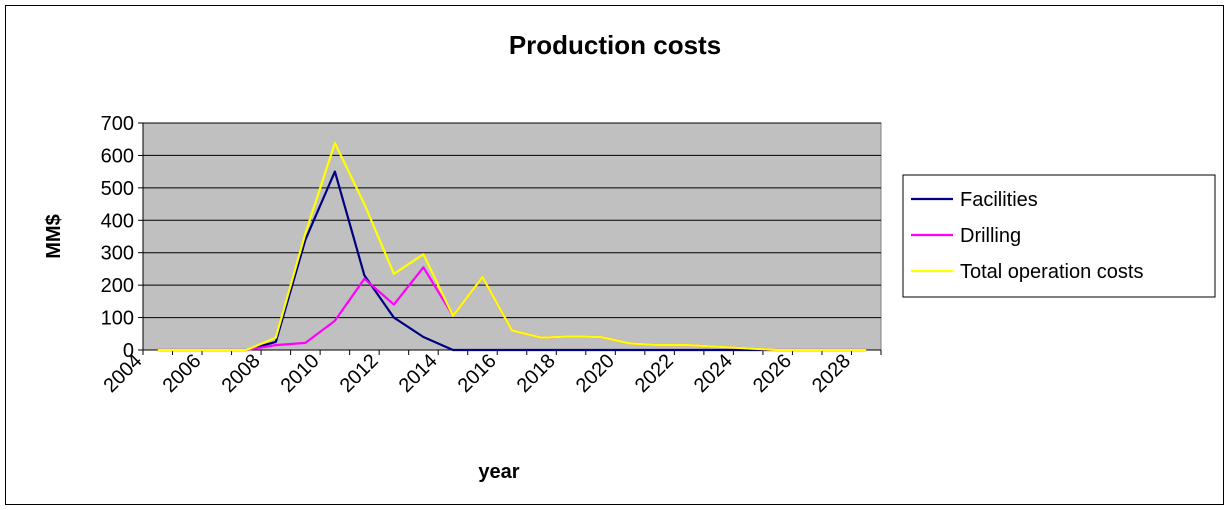  Describe the element at coordinates (117, 156) in the screenshot. I see `y-tick-label: 600` at that location.